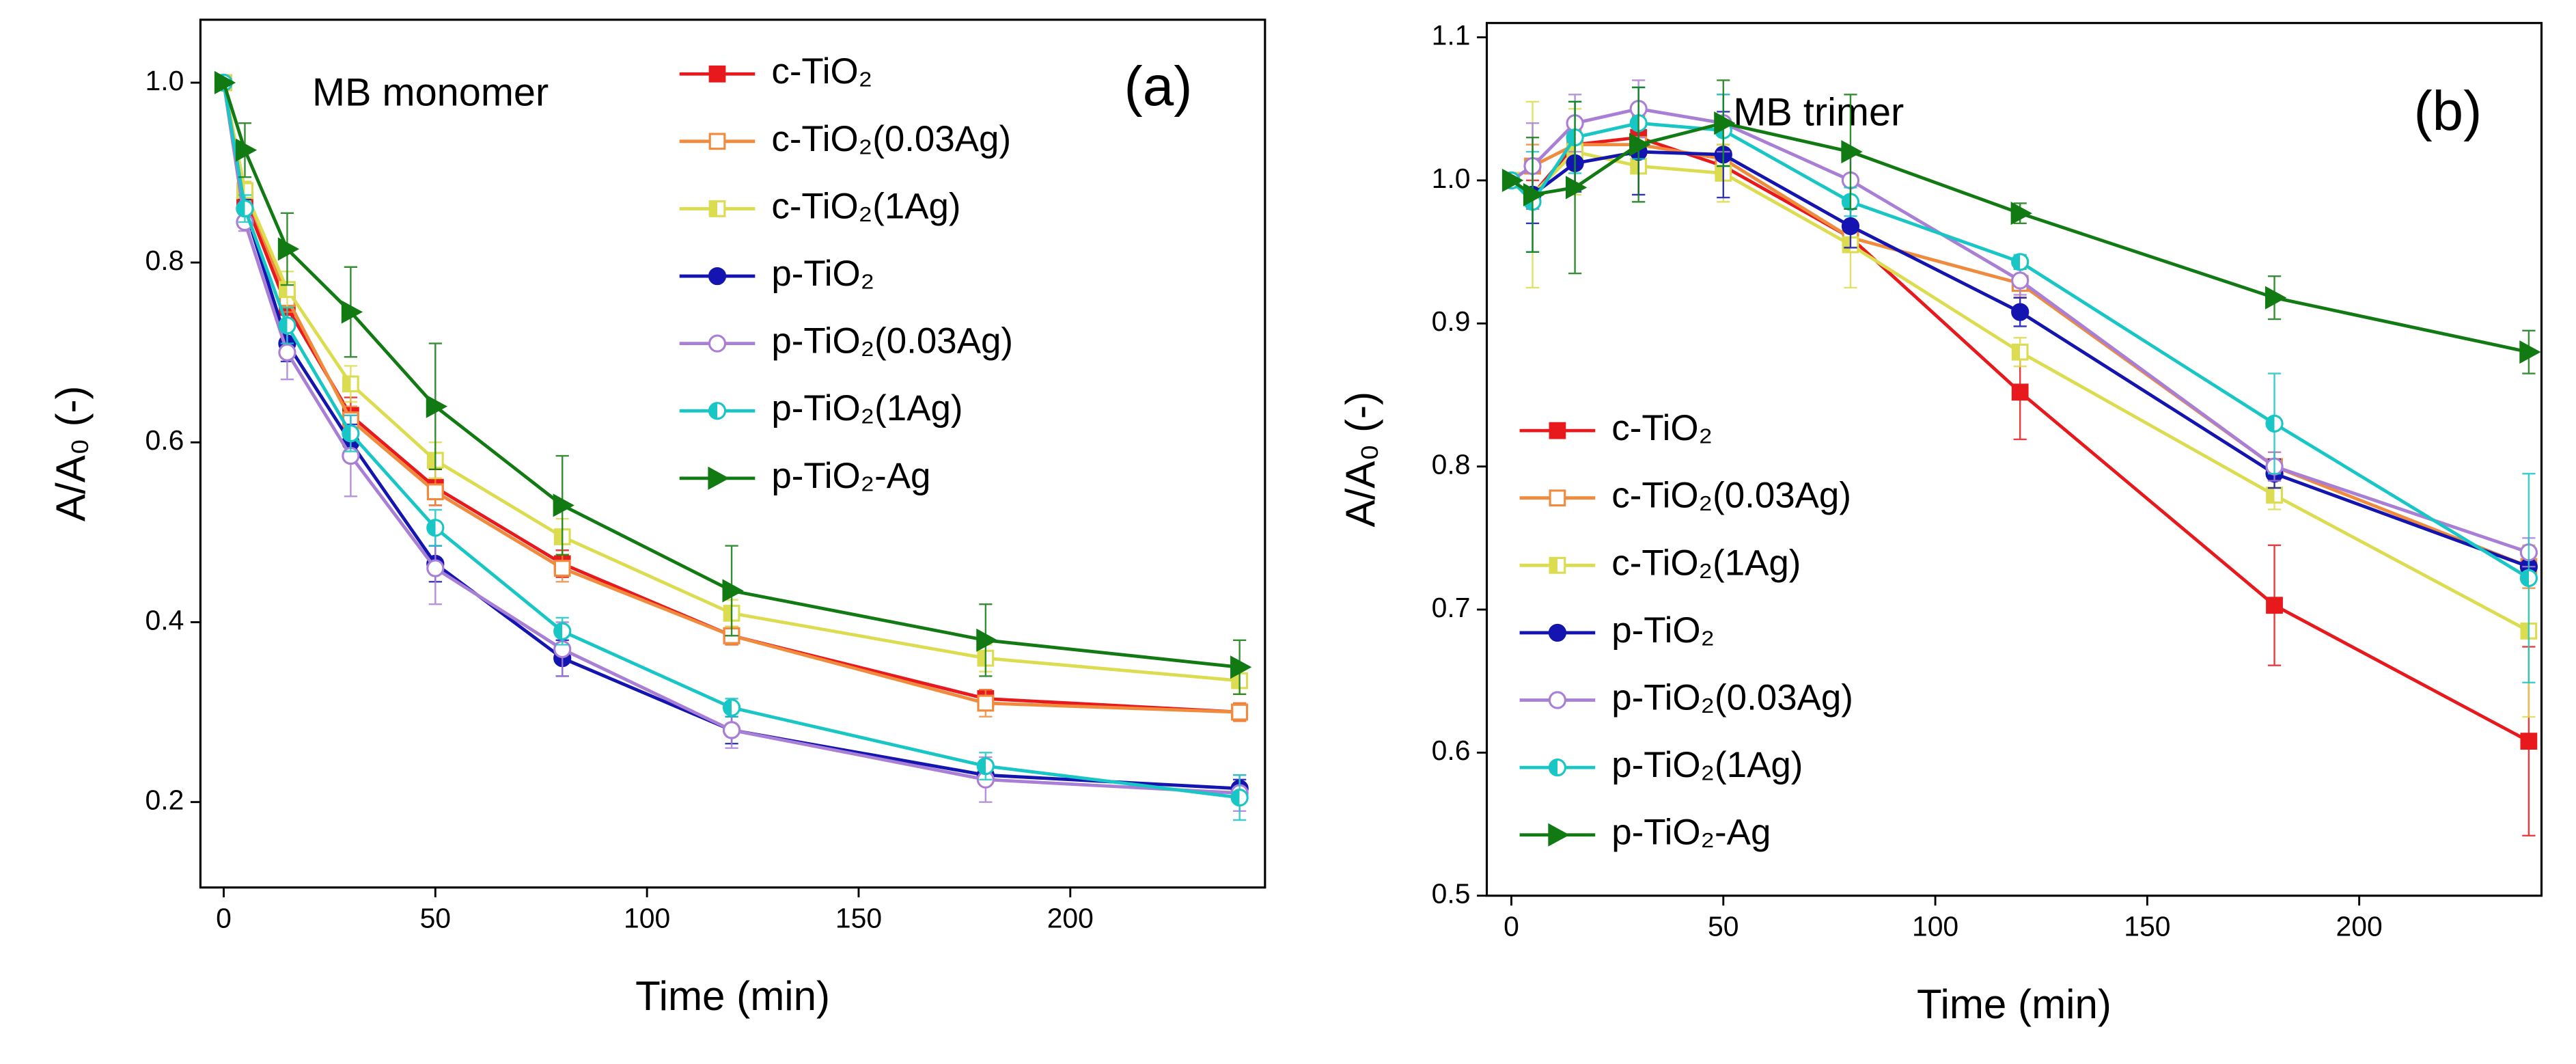 This screenshot has width=2576, height=1064. Describe the element at coordinates (431, 93) in the screenshot. I see `annotation: MB monomer` at that location.